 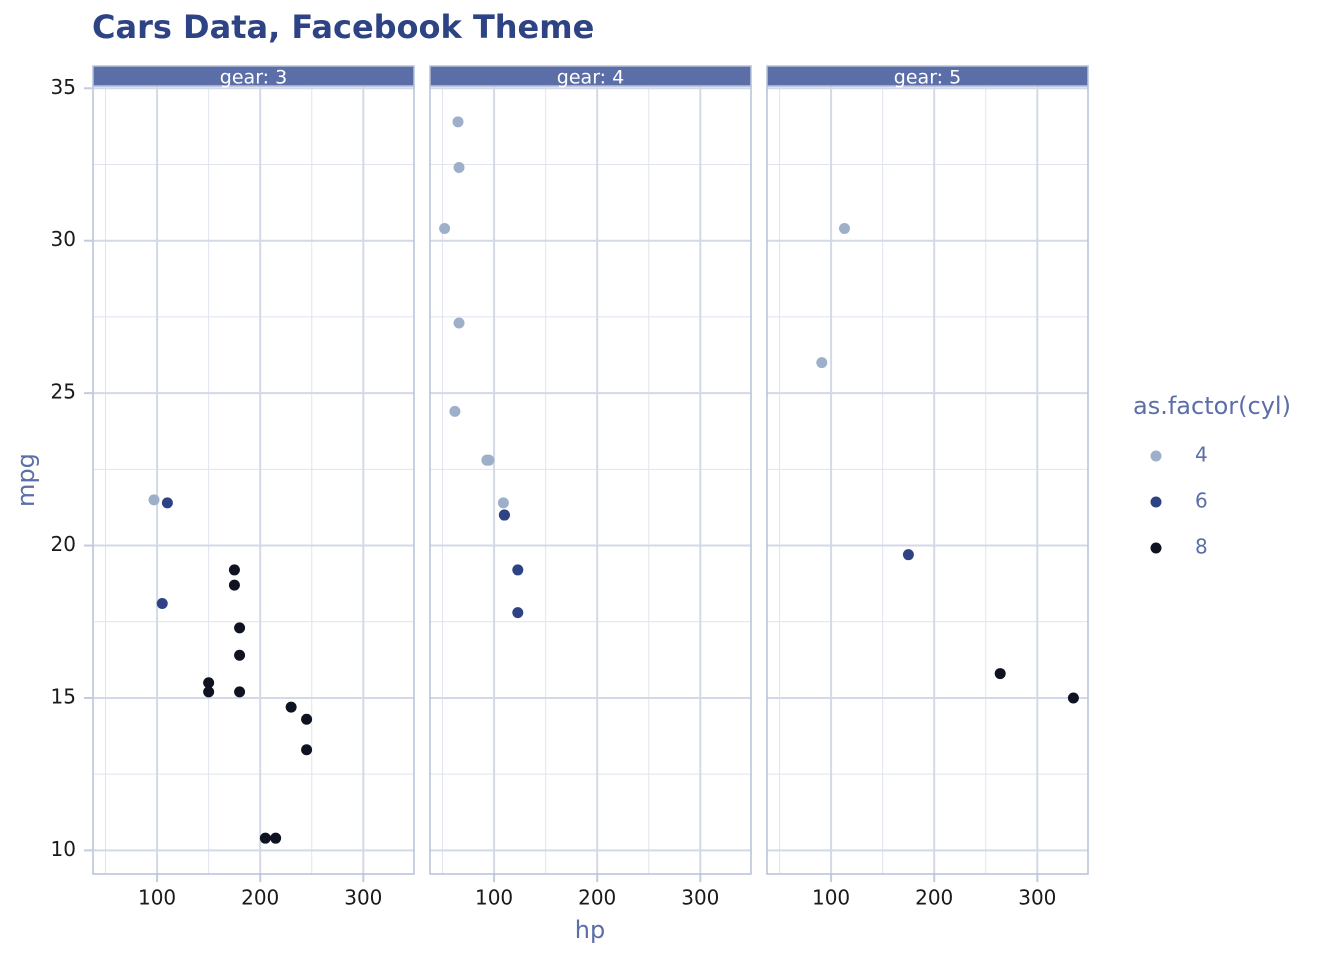 I want to click on y-tick-label: 20, so click(x=63, y=544).